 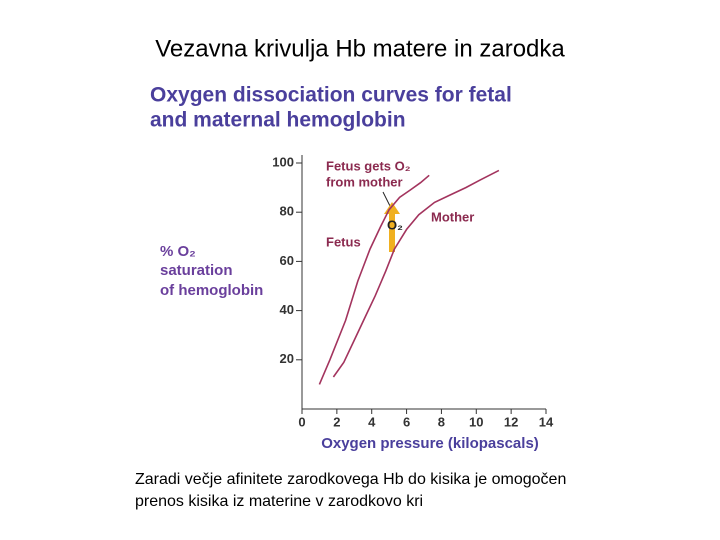 What do you see at coordinates (336, 421) in the screenshot?
I see `x-tick-label: 2` at bounding box center [336, 421].